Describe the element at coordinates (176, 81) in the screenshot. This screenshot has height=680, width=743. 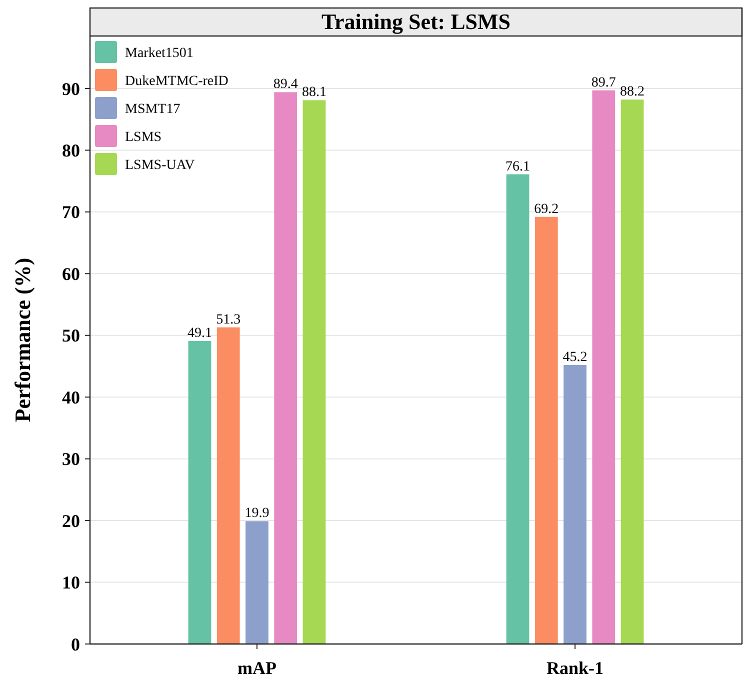
I see `legend-label: DukeMTMC-reID` at that location.